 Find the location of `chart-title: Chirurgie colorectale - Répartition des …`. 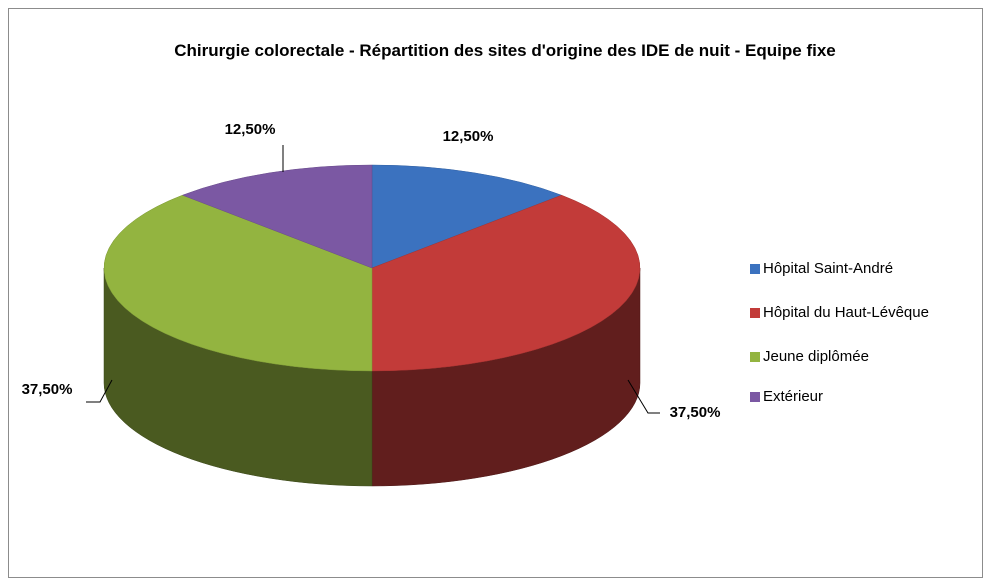

chart-title: Chirurgie colorectale - Répartition des … is located at coordinates (505, 50).